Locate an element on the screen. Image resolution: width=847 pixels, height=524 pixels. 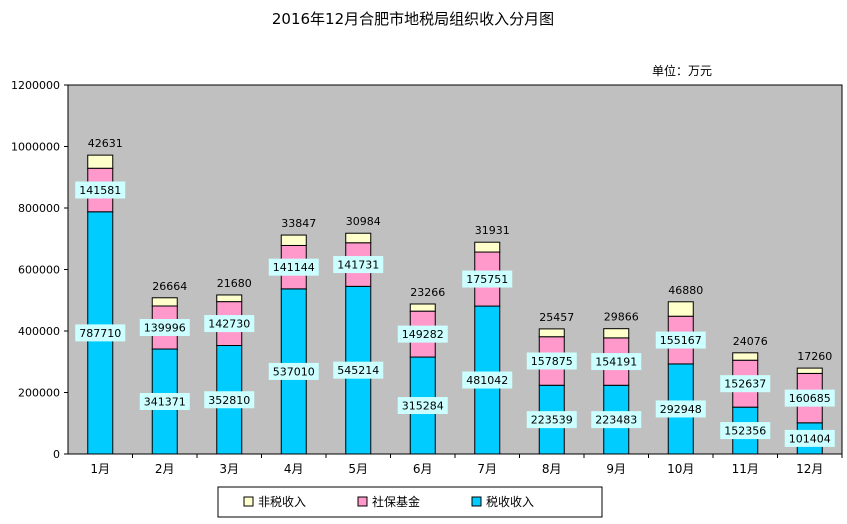
data-label: 223539 is located at coordinates (552, 420).